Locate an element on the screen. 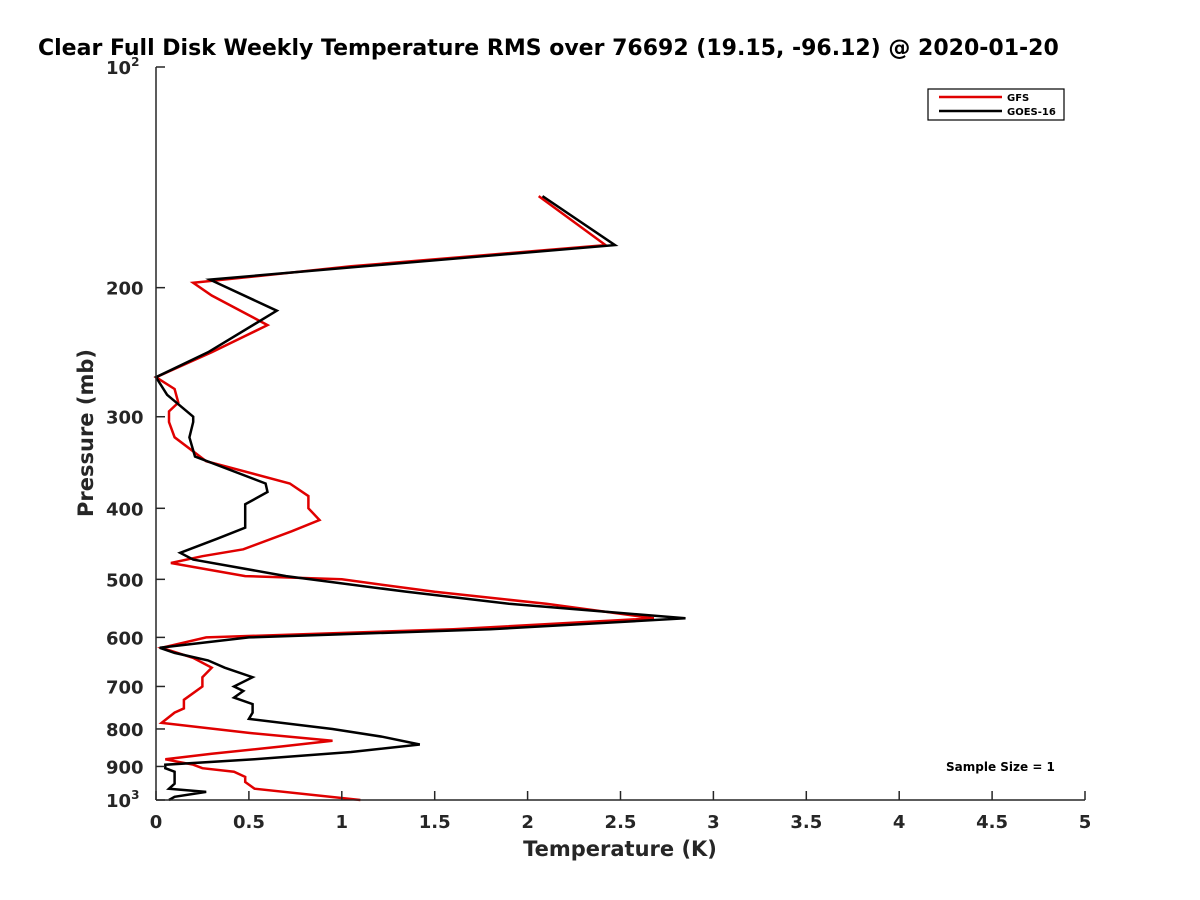 This screenshot has width=1200, height=900. x-ticks: 0 0.5 1 1.5 2 2.5 3 3.5 4 4.5 5 is located at coordinates (621, 812).